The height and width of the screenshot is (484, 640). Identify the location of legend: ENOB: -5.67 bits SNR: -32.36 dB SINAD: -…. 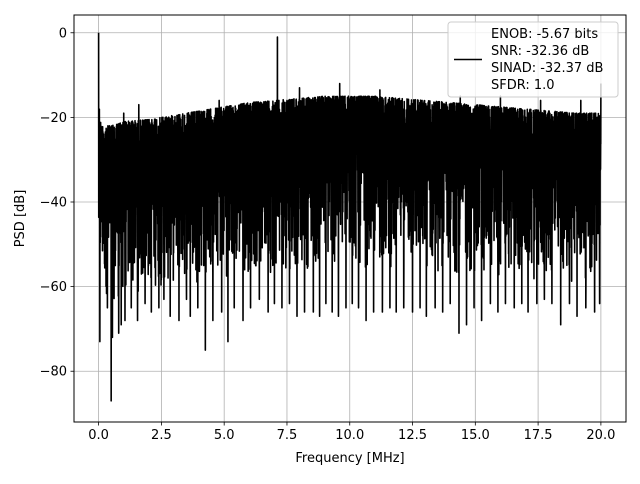
(533, 59).